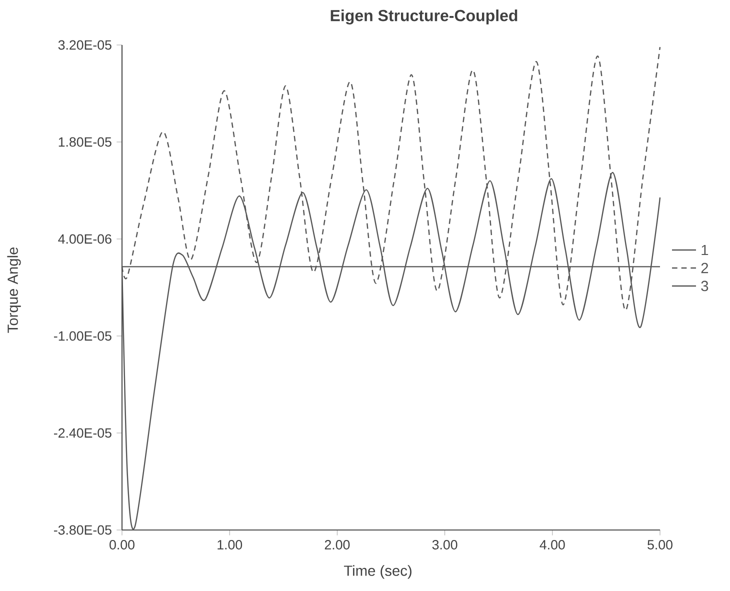 This screenshot has height=591, width=730. What do you see at coordinates (85, 142) in the screenshot?
I see `y-tick-label: 1.80E-05` at bounding box center [85, 142].